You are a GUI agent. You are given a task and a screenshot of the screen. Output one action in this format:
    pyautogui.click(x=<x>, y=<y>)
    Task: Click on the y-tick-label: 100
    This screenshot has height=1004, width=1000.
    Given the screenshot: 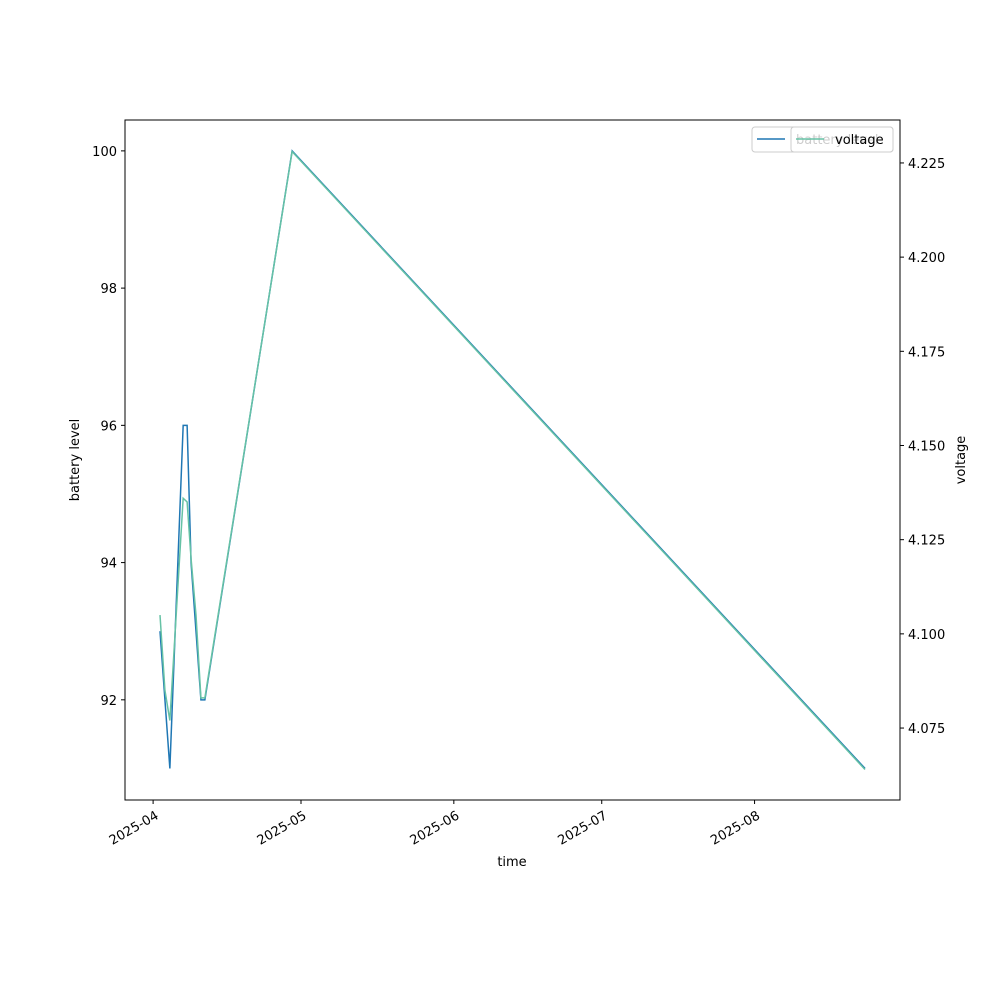 What is the action you would take?
    pyautogui.click(x=104, y=152)
    